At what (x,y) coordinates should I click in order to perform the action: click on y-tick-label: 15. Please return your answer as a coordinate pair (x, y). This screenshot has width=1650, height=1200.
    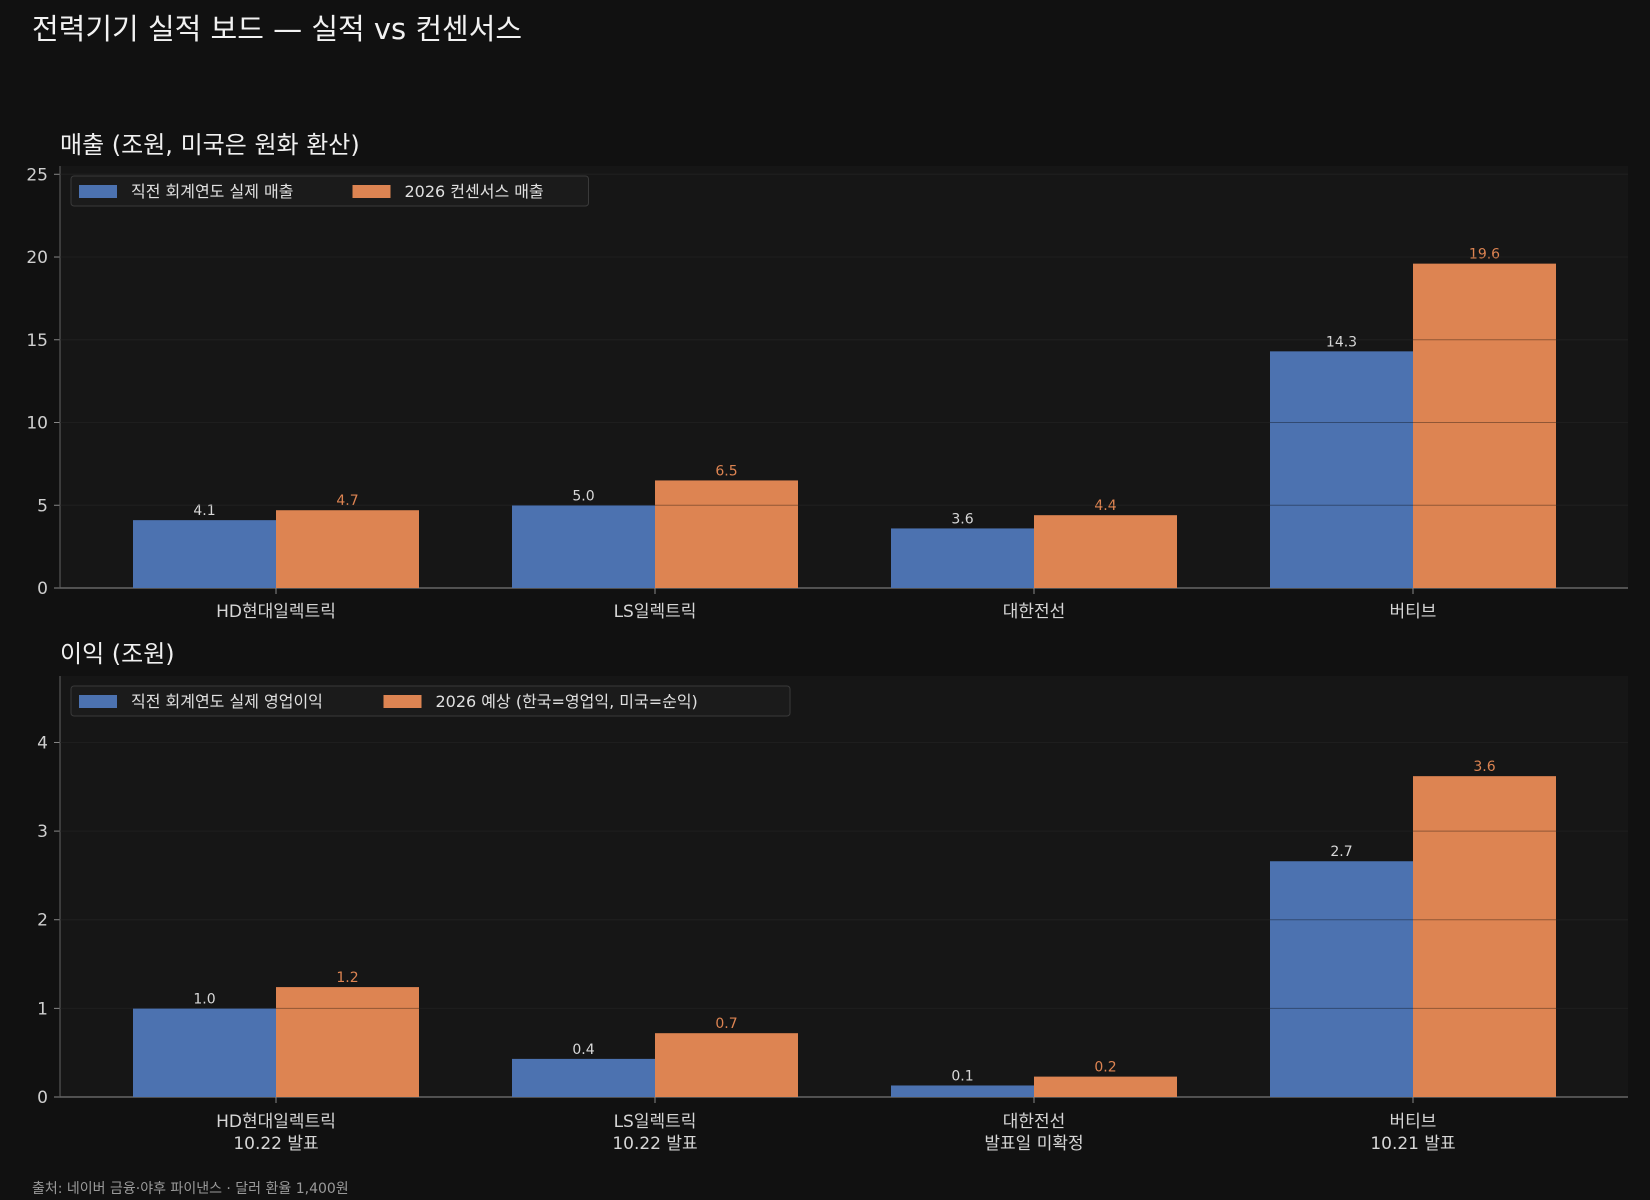
    Looking at the image, I should click on (37, 341).